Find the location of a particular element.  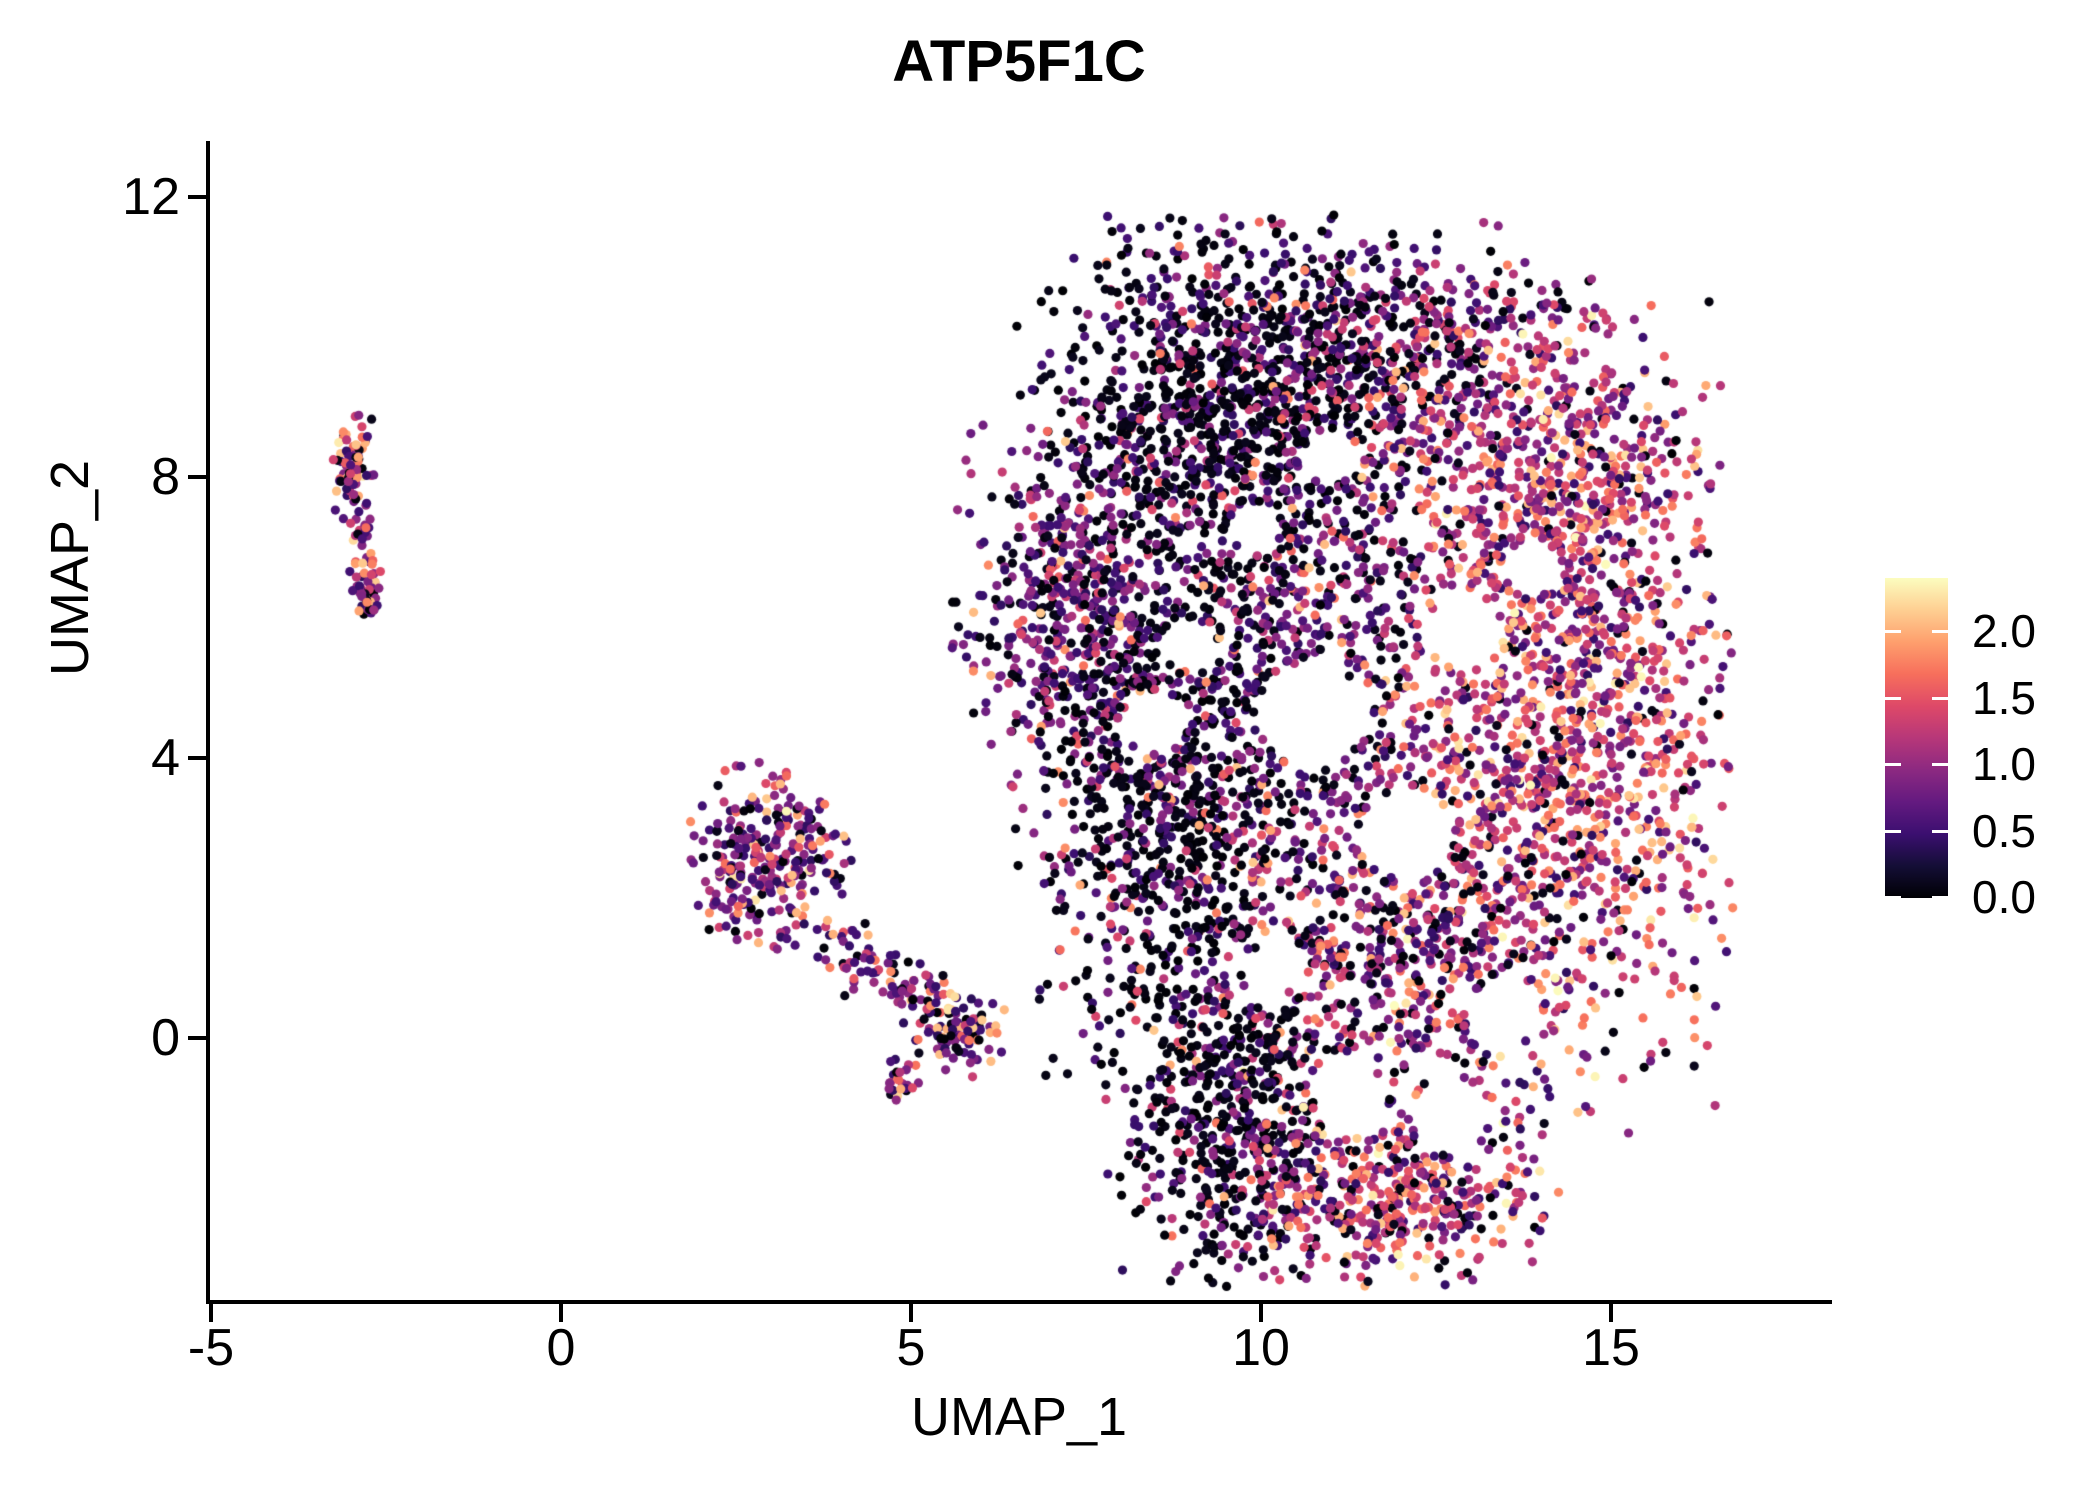

colorbar-tick-label: 1.0 is located at coordinates (2004, 764).